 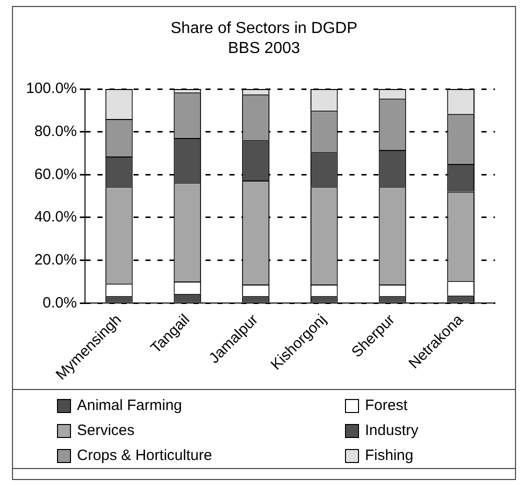 I want to click on y-tick-label: 40.0%, so click(x=55, y=217).